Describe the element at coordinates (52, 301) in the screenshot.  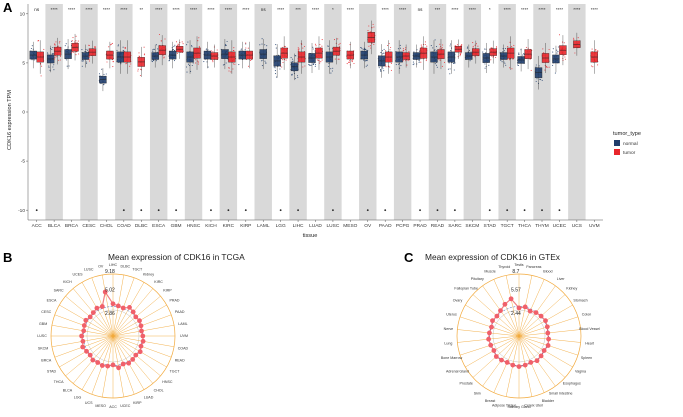
I see `radar-axis-label: ESCA` at that location.